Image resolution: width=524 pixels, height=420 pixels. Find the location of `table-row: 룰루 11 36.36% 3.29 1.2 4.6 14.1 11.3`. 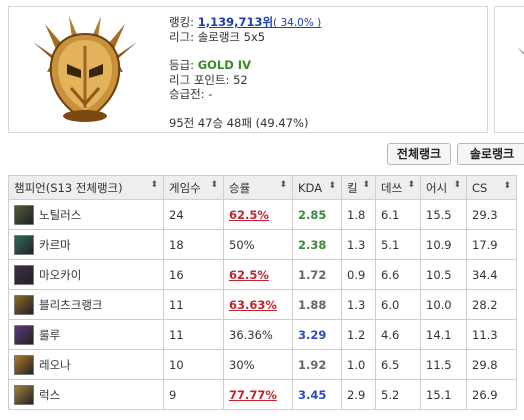

table-row: 룰루 11 36.36% 3.29 1.2 4.6 14.1 11.3 is located at coordinates (262, 334).